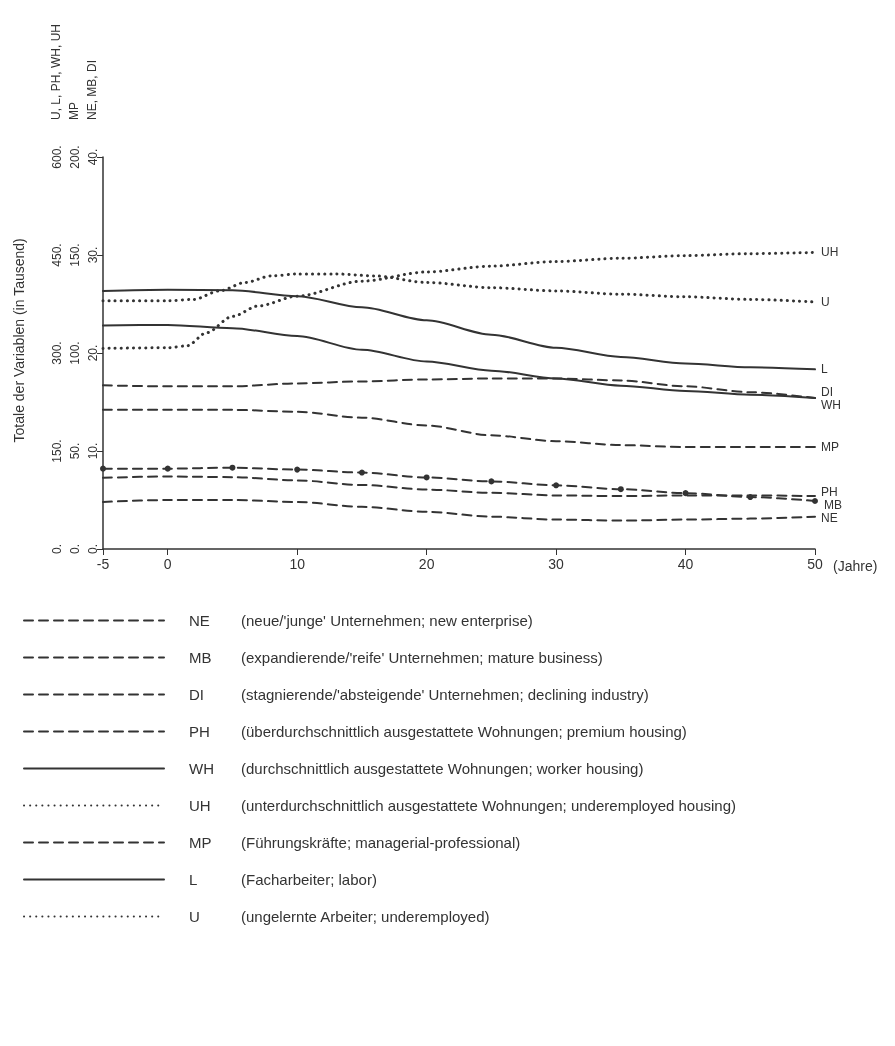  I want to click on y3-tick-label: 10., so click(93, 451).